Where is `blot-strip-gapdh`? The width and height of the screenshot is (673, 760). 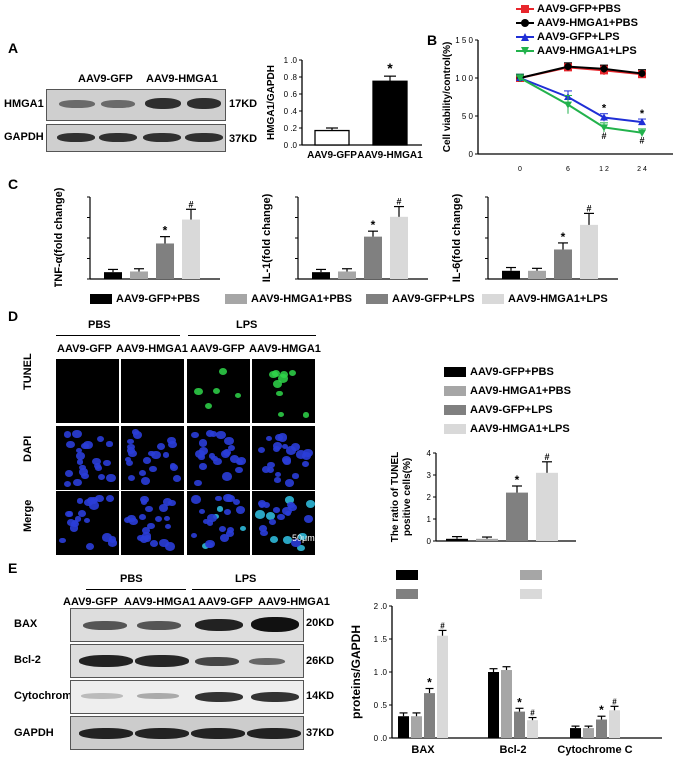
blot-strip-gapdh is located at coordinates (187, 733).